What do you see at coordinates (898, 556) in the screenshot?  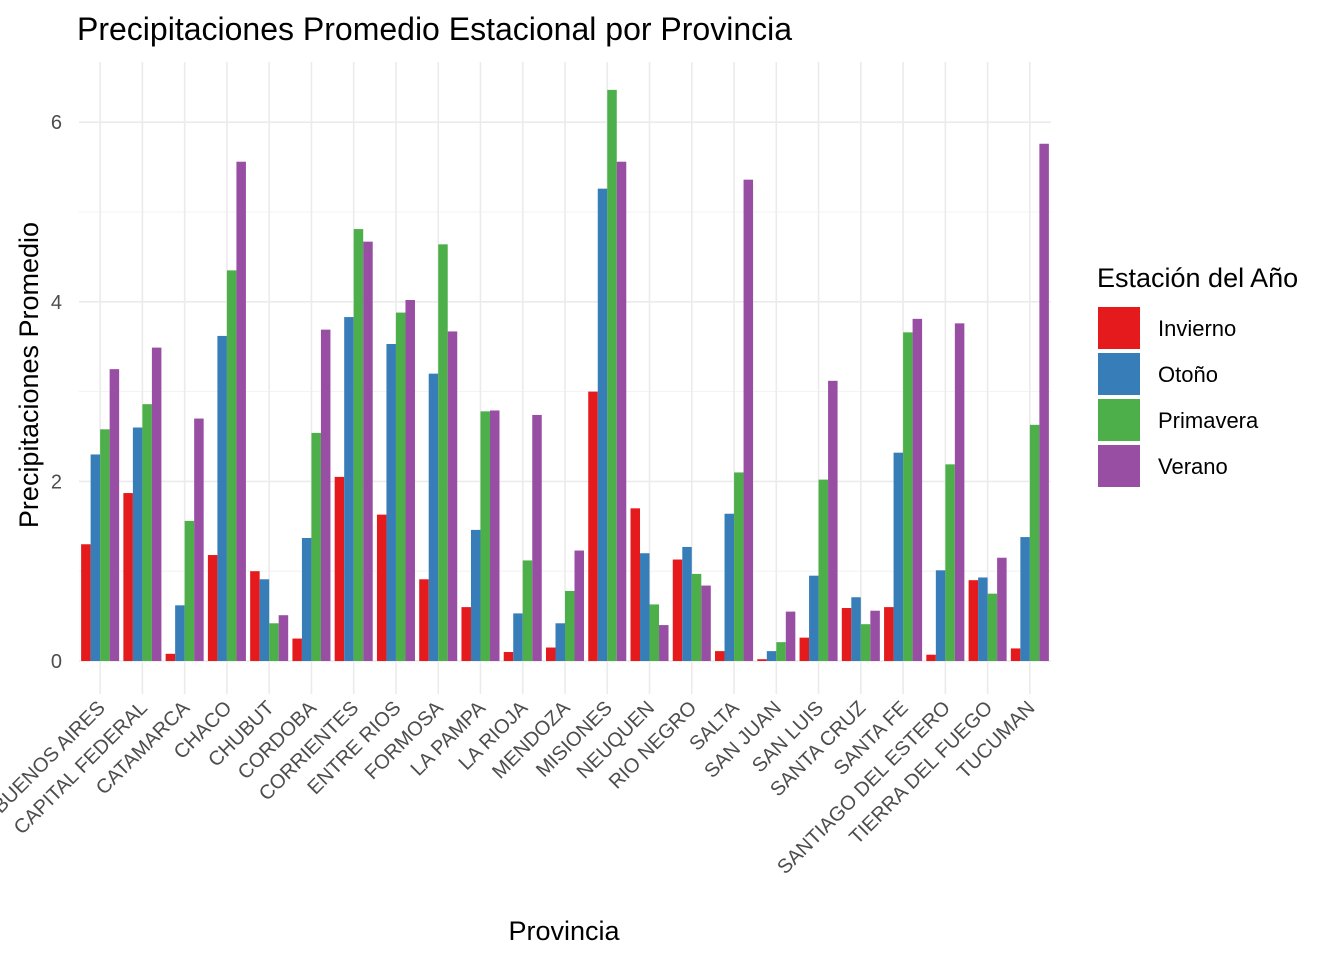 I see `bar-santa-fe-otono` at bounding box center [898, 556].